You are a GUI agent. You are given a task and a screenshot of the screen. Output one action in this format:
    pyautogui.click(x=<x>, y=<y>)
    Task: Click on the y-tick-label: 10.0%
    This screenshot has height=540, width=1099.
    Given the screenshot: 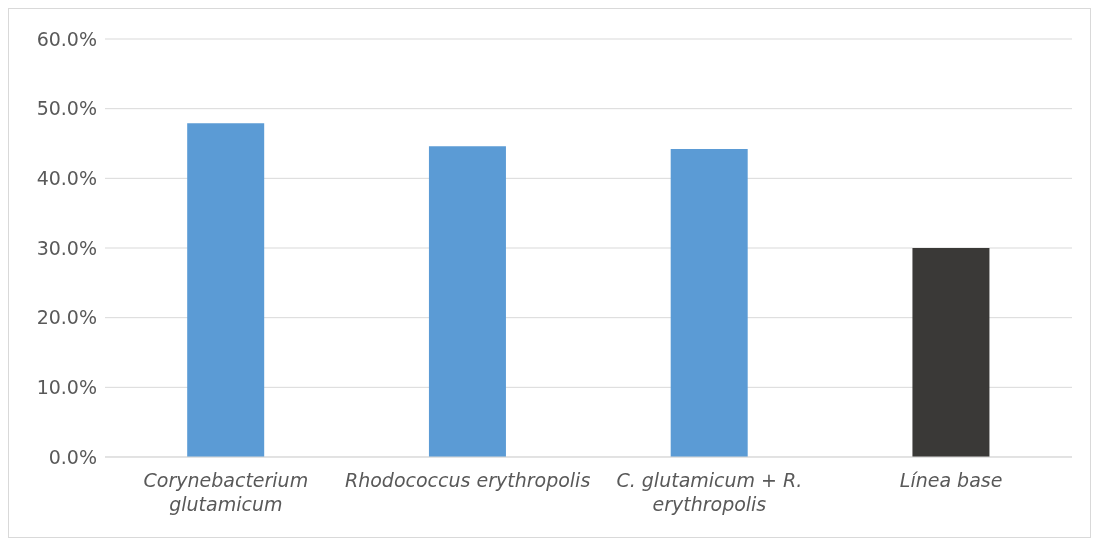 What is the action you would take?
    pyautogui.click(x=66, y=387)
    